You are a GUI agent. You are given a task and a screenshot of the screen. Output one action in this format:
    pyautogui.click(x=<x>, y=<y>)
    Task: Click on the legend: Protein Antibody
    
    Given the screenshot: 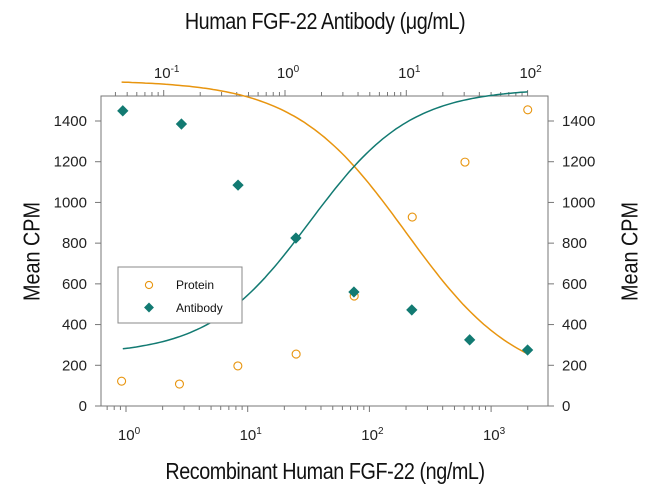 What is the action you would take?
    pyautogui.click(x=180, y=295)
    